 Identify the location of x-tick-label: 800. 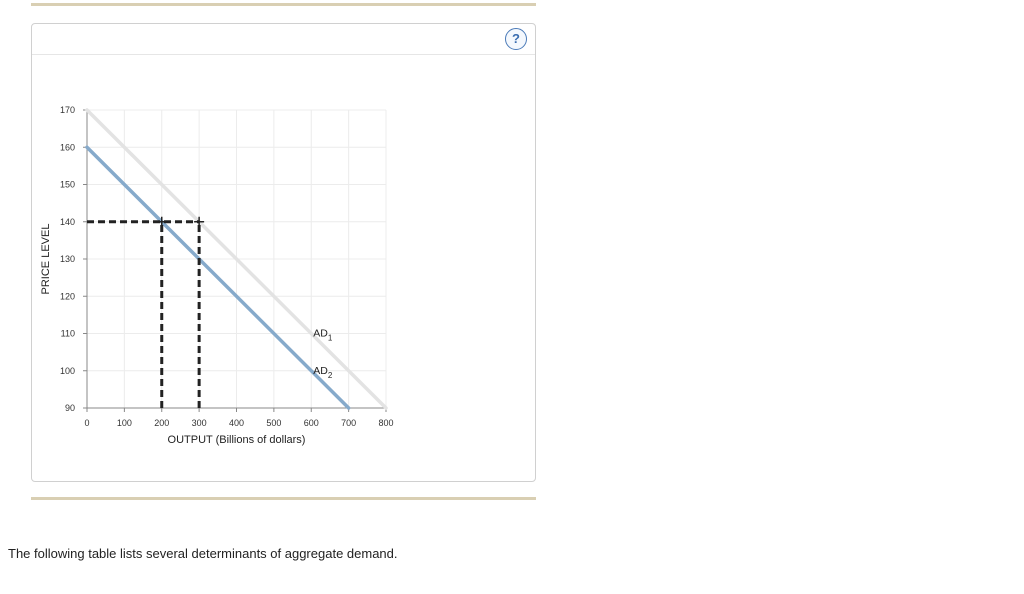
(385, 423).